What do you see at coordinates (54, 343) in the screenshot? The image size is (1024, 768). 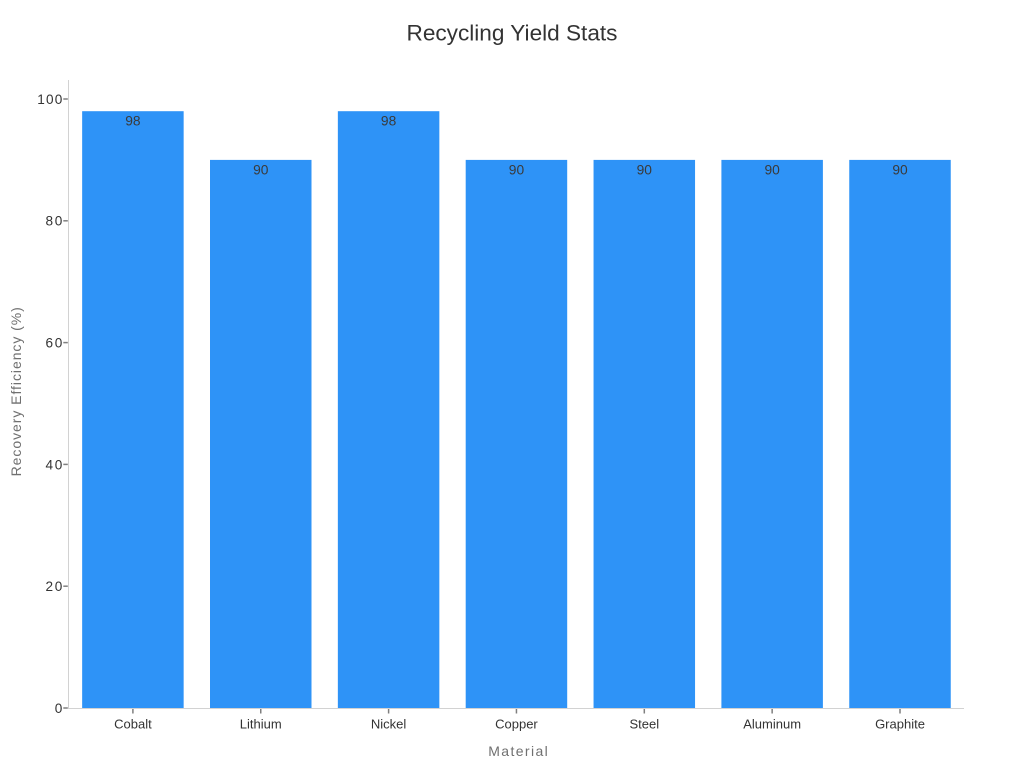 I see `svg-text: 60` at bounding box center [54, 343].